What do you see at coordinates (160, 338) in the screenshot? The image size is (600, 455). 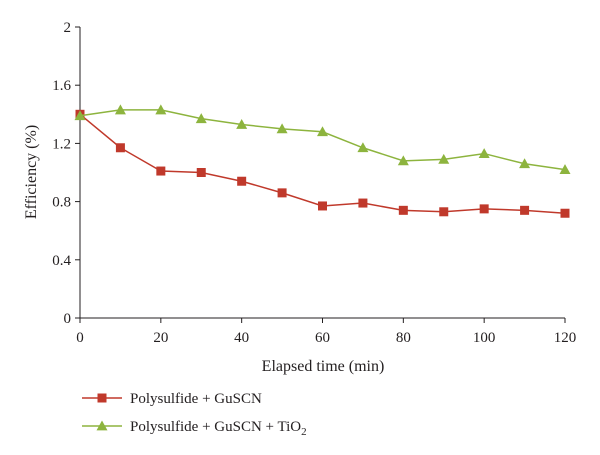 I see `x-tick-label: 20` at bounding box center [160, 338].